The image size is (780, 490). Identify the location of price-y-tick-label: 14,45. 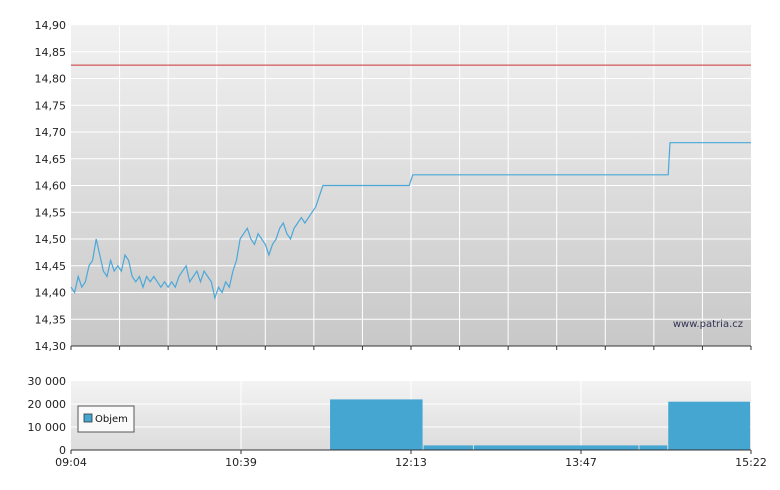
(51, 266).